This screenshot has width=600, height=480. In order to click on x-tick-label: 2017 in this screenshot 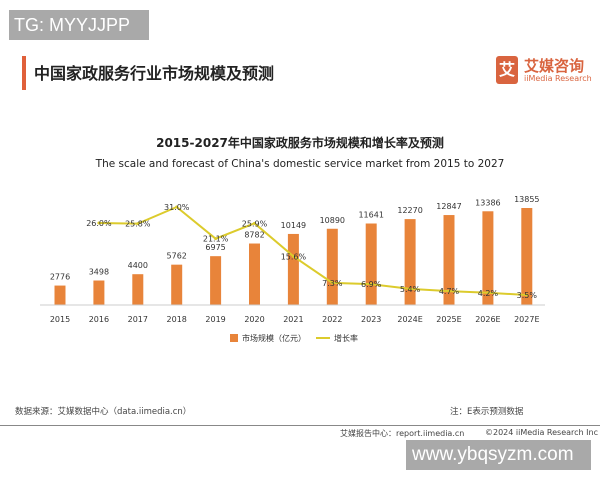, I will do `click(138, 319)`.